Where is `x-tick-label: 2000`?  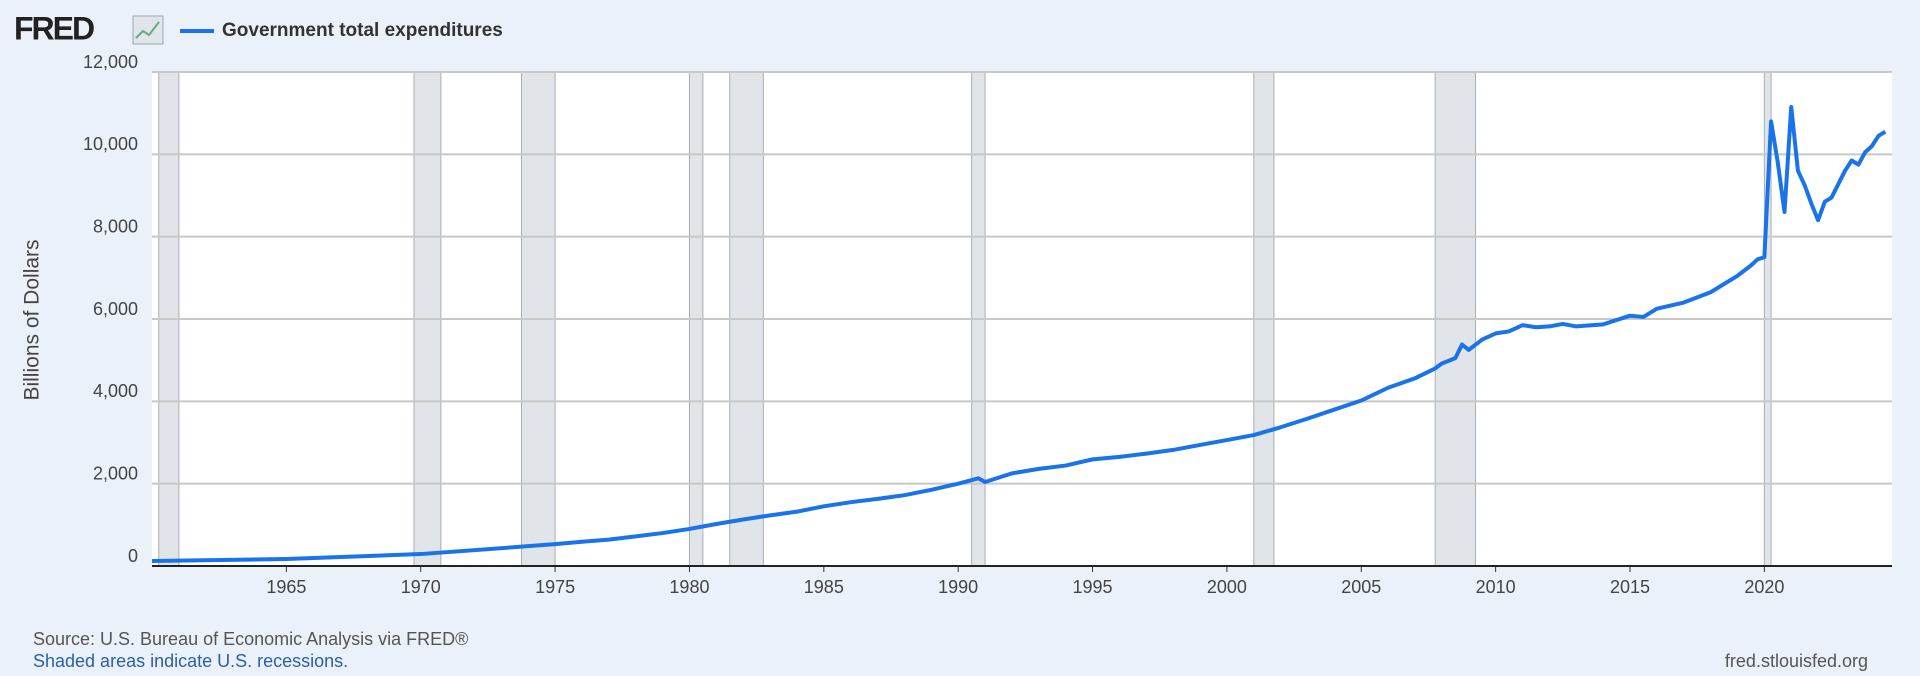 x-tick-label: 2000 is located at coordinates (1227, 587).